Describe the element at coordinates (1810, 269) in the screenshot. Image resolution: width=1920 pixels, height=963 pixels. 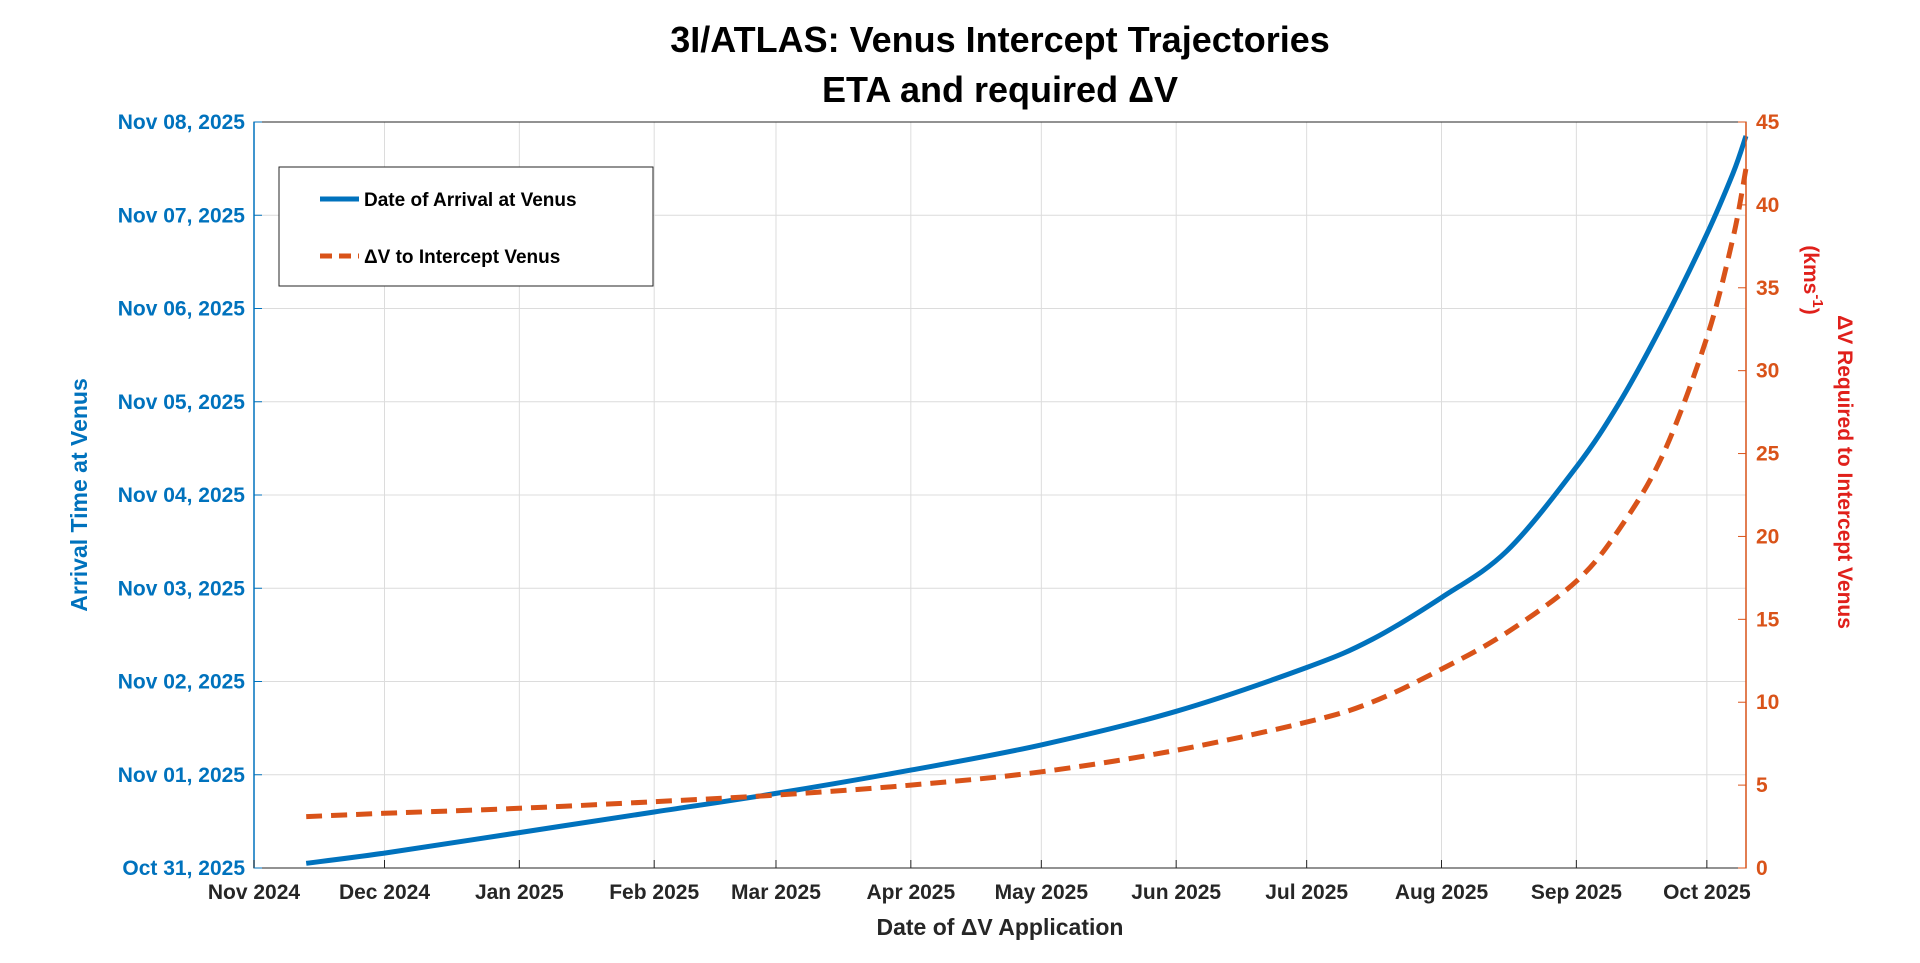
I see `y-axis-right-unit-prefix: (kms` at that location.